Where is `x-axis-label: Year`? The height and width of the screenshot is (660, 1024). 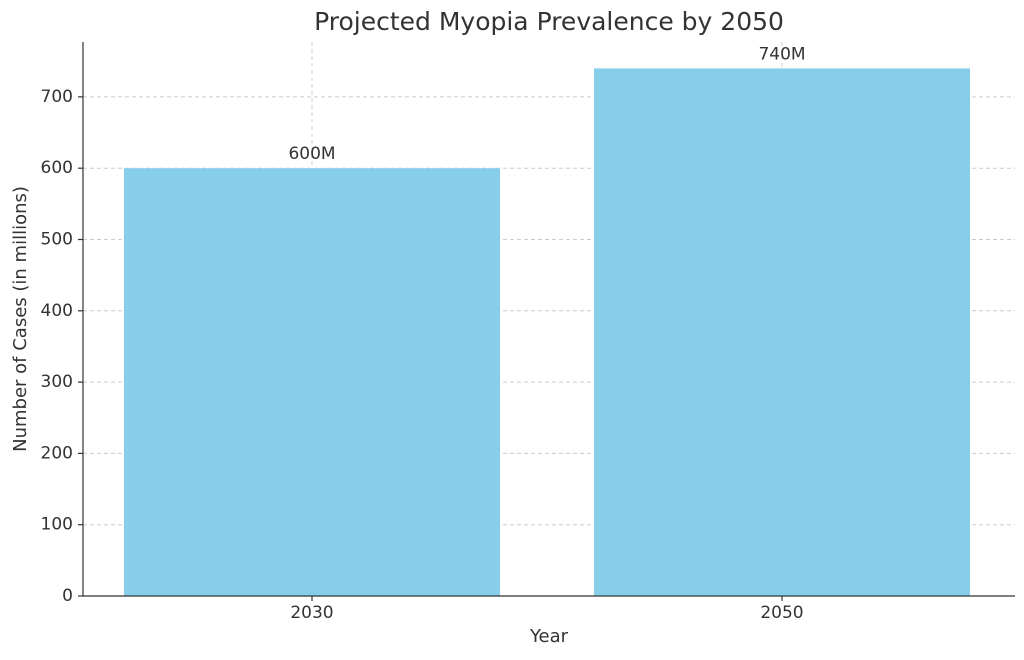
x-axis-label: Year is located at coordinates (549, 636).